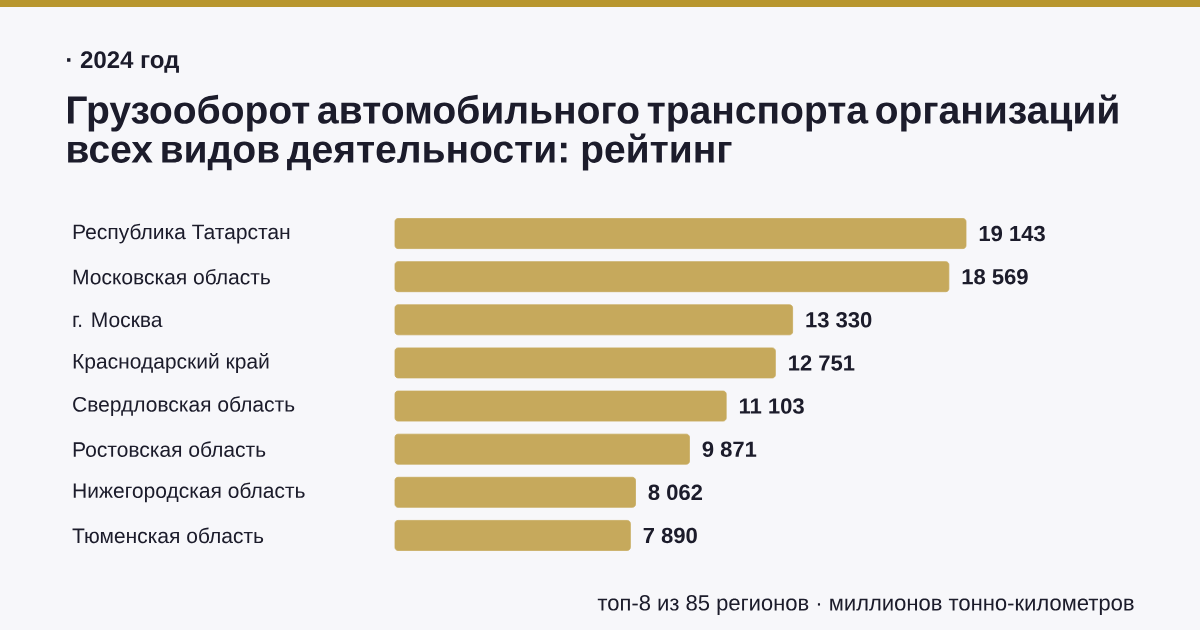  I want to click on y-tick-label: Московская область, so click(171, 276).